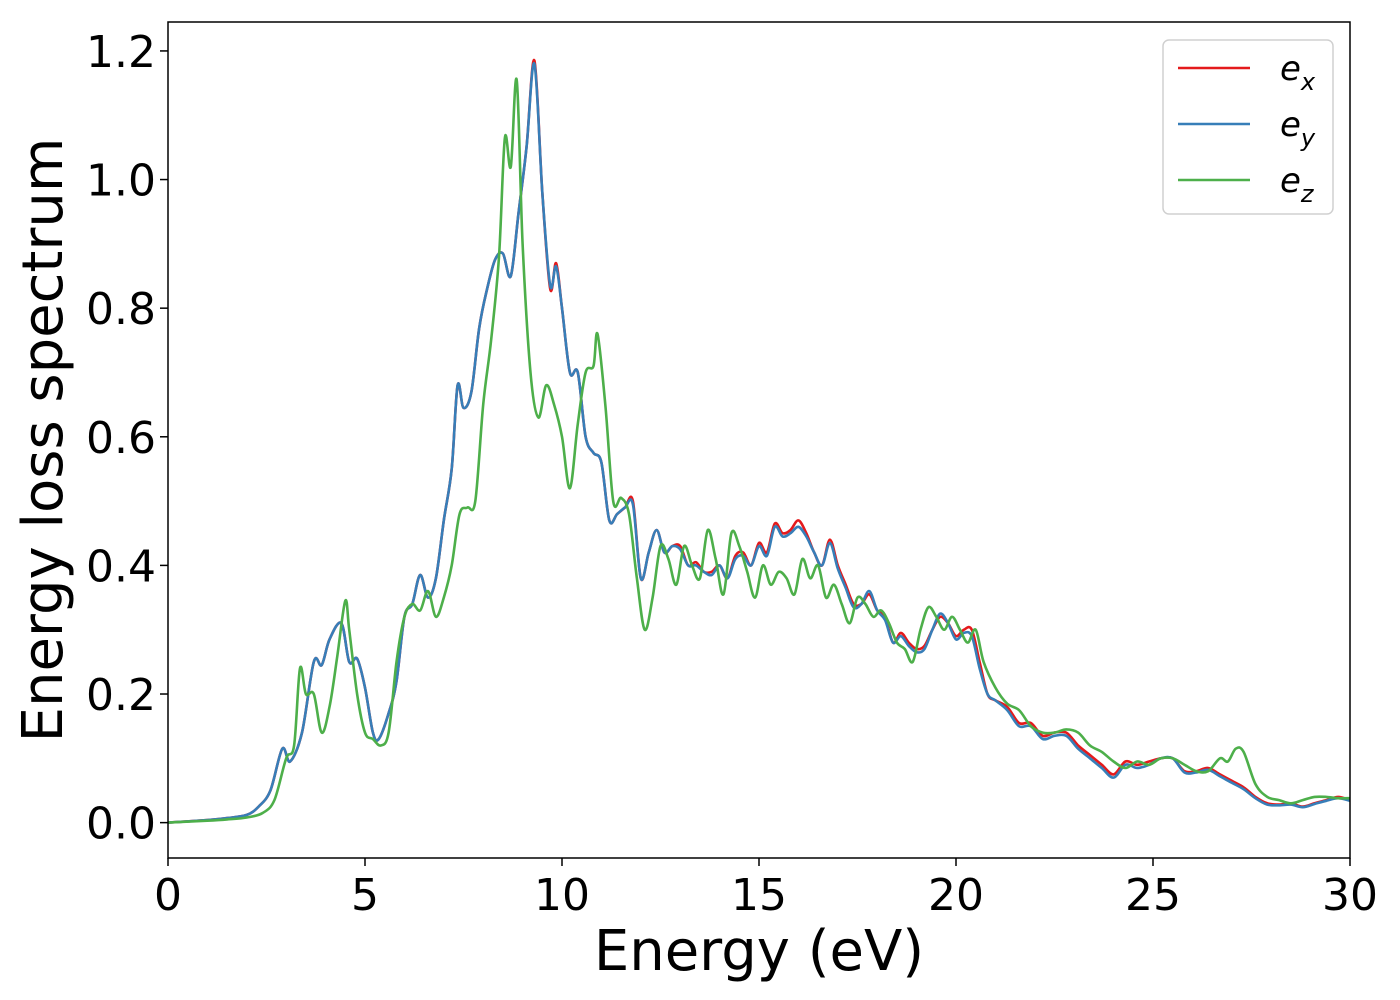 Image resolution: width=1400 pixels, height=1000 pixels. I want to click on x-tick-label: 0, so click(168, 895).